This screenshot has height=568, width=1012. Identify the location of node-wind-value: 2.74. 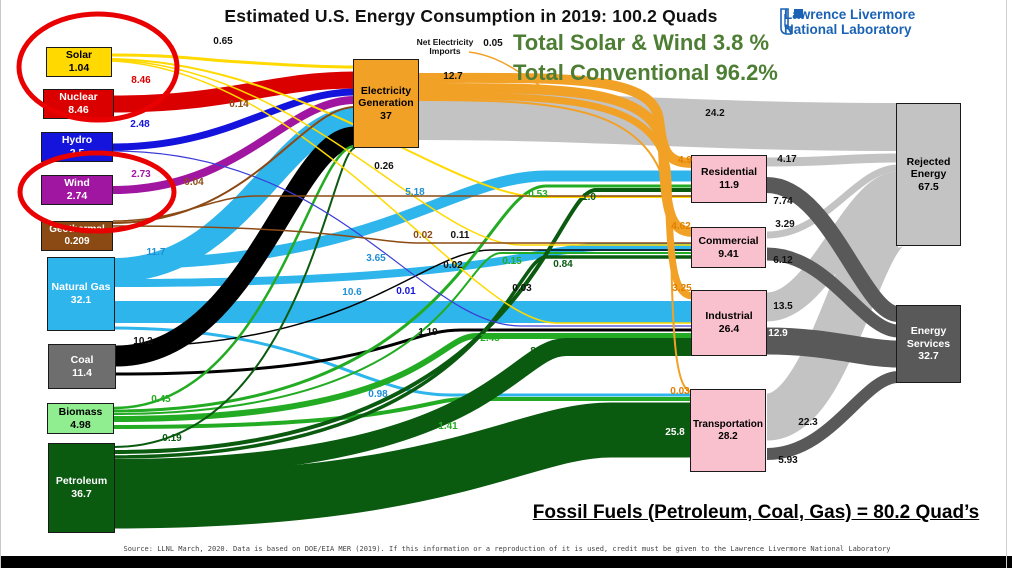
(77, 196).